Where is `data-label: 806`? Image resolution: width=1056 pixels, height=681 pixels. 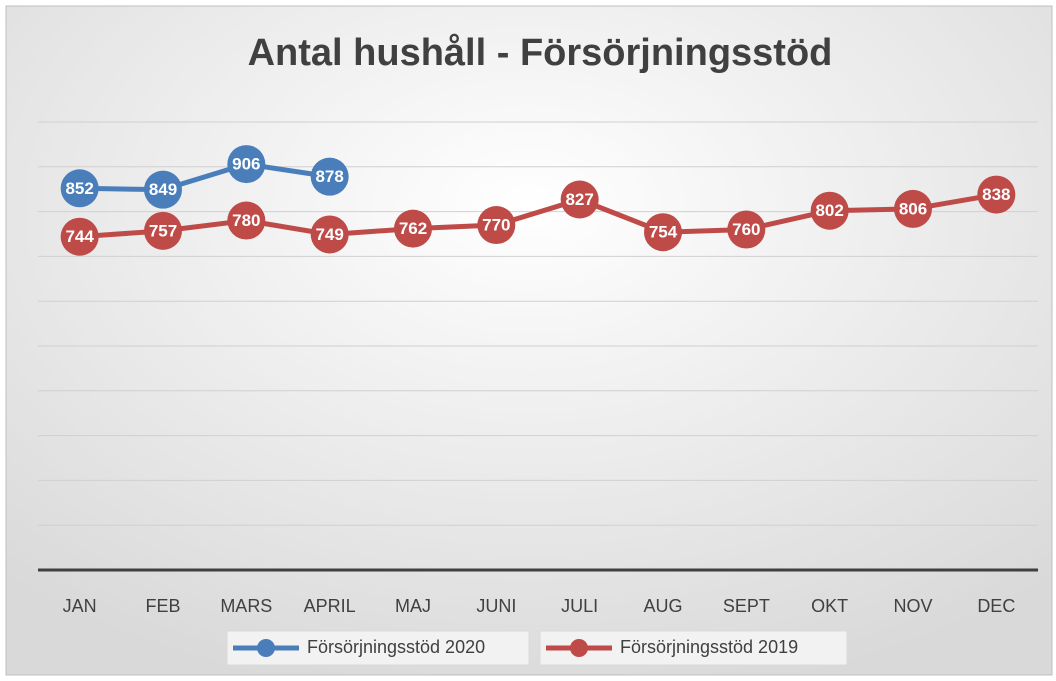 data-label: 806 is located at coordinates (913, 208).